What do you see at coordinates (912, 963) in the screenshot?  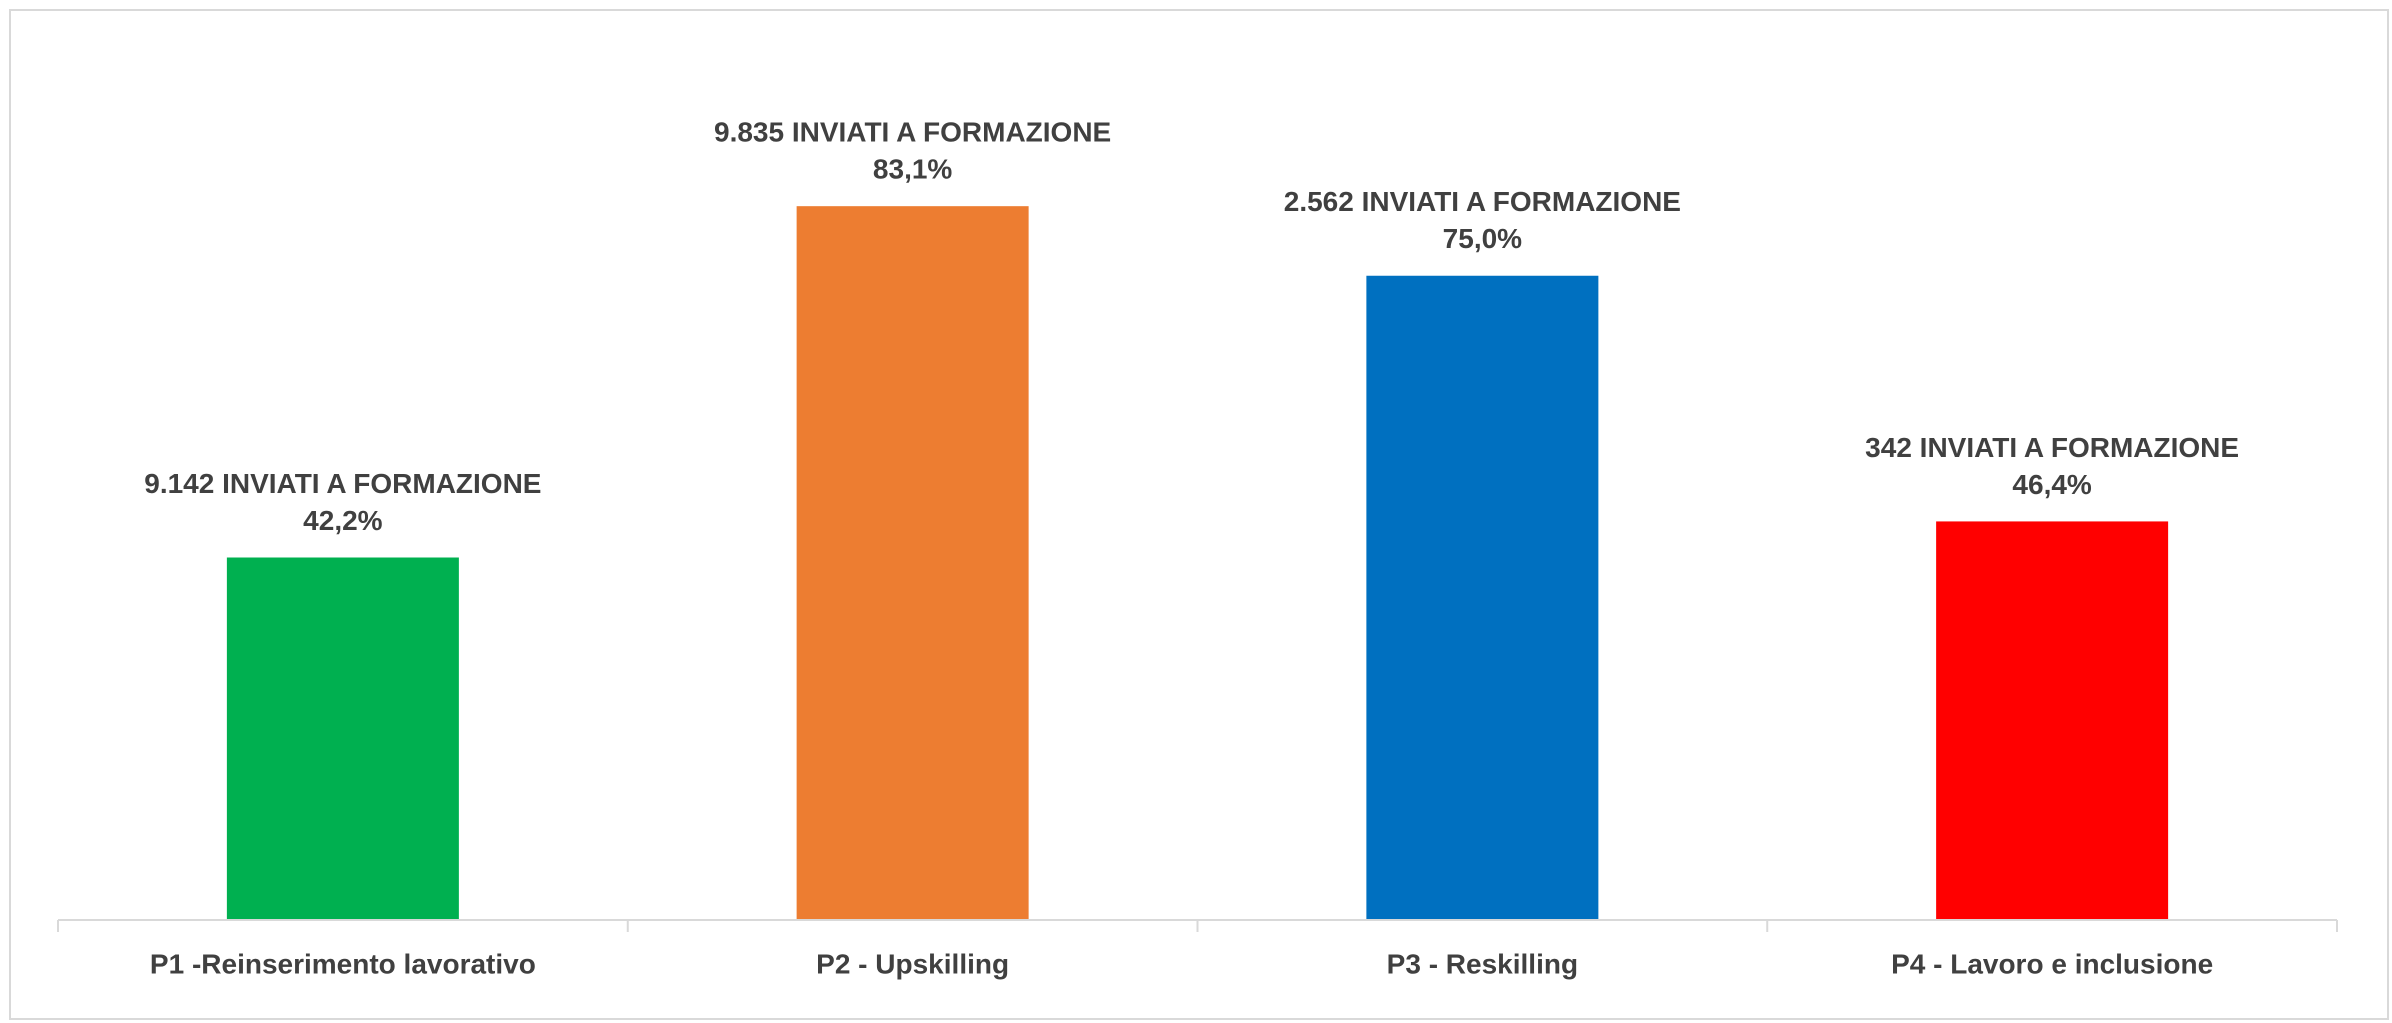 I see `x-tick-label: P2 - Upskilling` at bounding box center [912, 963].